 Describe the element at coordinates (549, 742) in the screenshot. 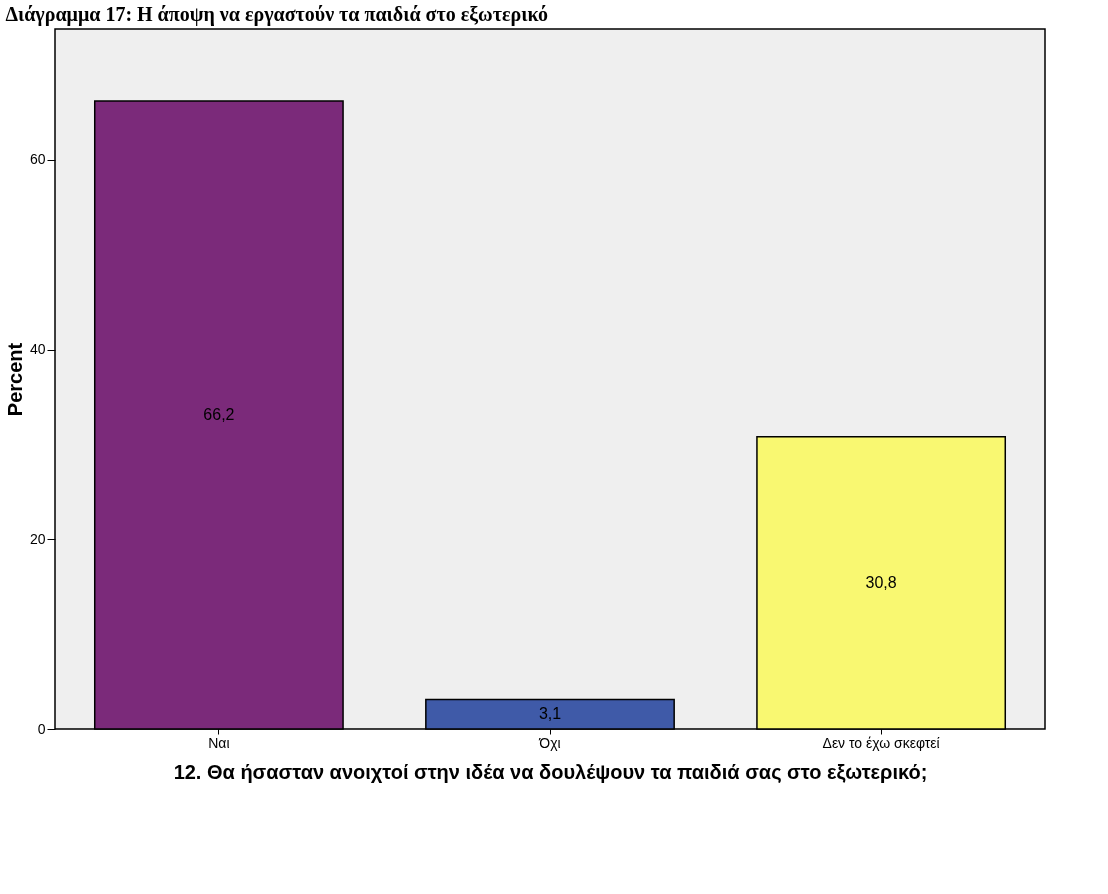

I see `x-tick-label: Όχι` at that location.